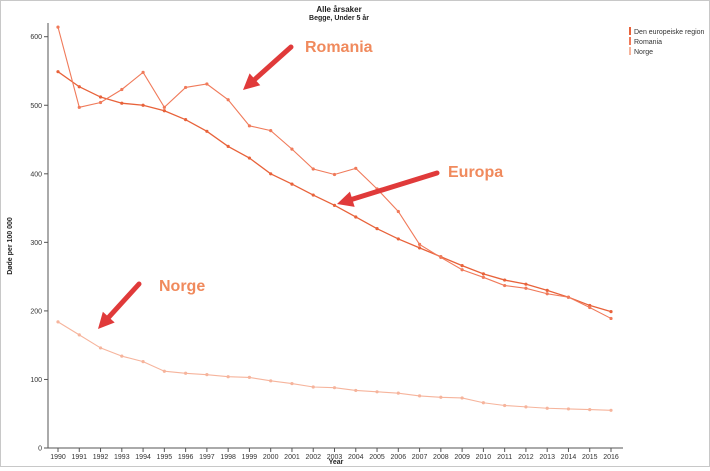  What do you see at coordinates (475, 172) in the screenshot?
I see `annotation-label: Europa` at bounding box center [475, 172].